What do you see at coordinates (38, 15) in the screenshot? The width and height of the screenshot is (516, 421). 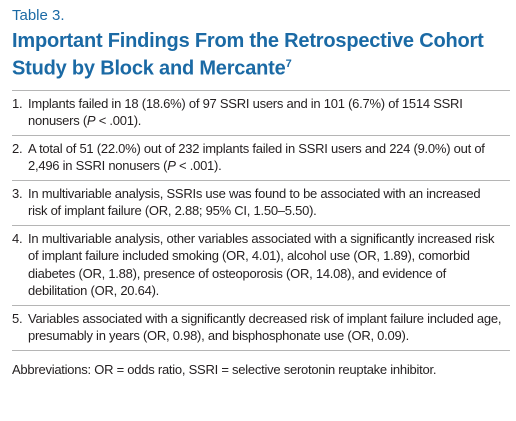 I see `table-label: Table 3.` at bounding box center [38, 15].